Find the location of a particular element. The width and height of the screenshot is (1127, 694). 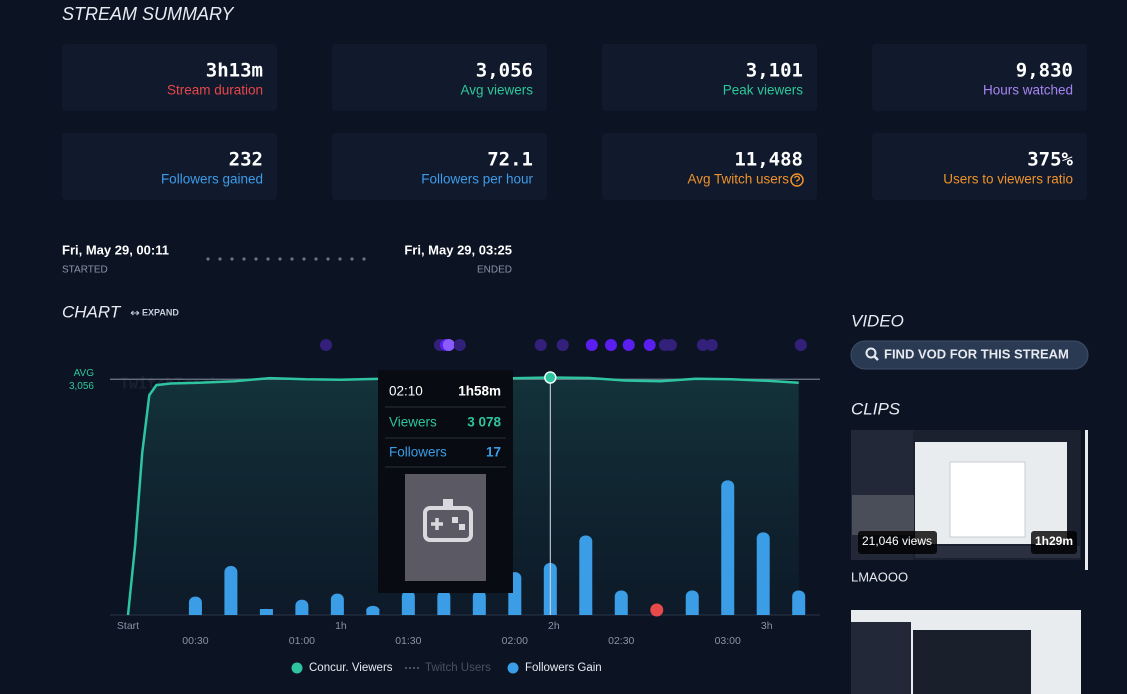

stat-value: 11,488 is located at coordinates (768, 160).